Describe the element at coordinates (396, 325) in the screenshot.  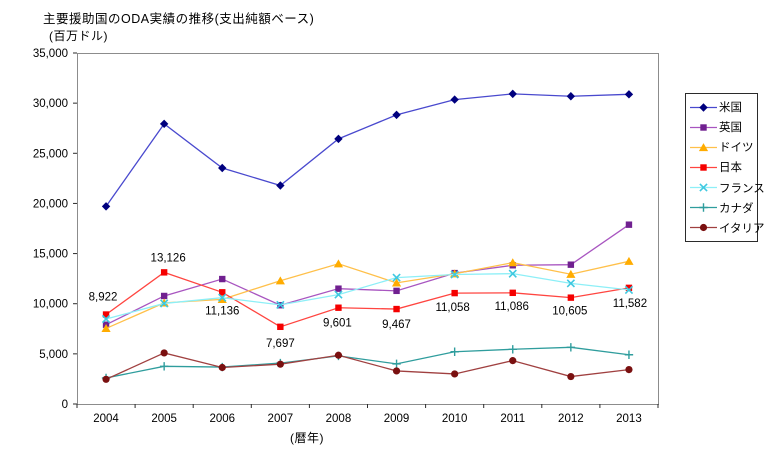
I see `data-label-japan-2009: 9,467` at that location.